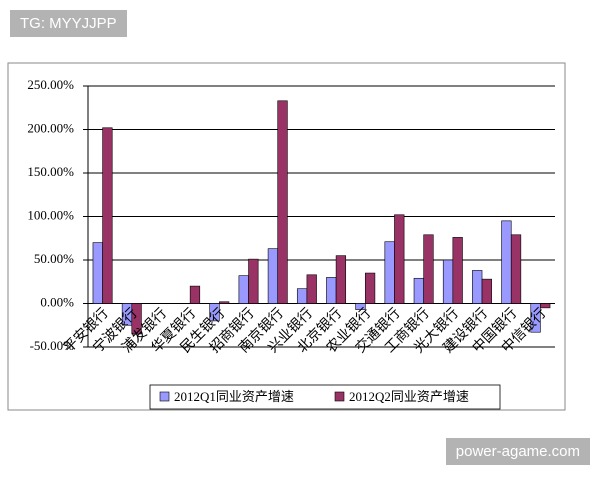 The height and width of the screenshot is (480, 600). I want to click on legend-label: 2012Q1同业资产增速, so click(234, 396).